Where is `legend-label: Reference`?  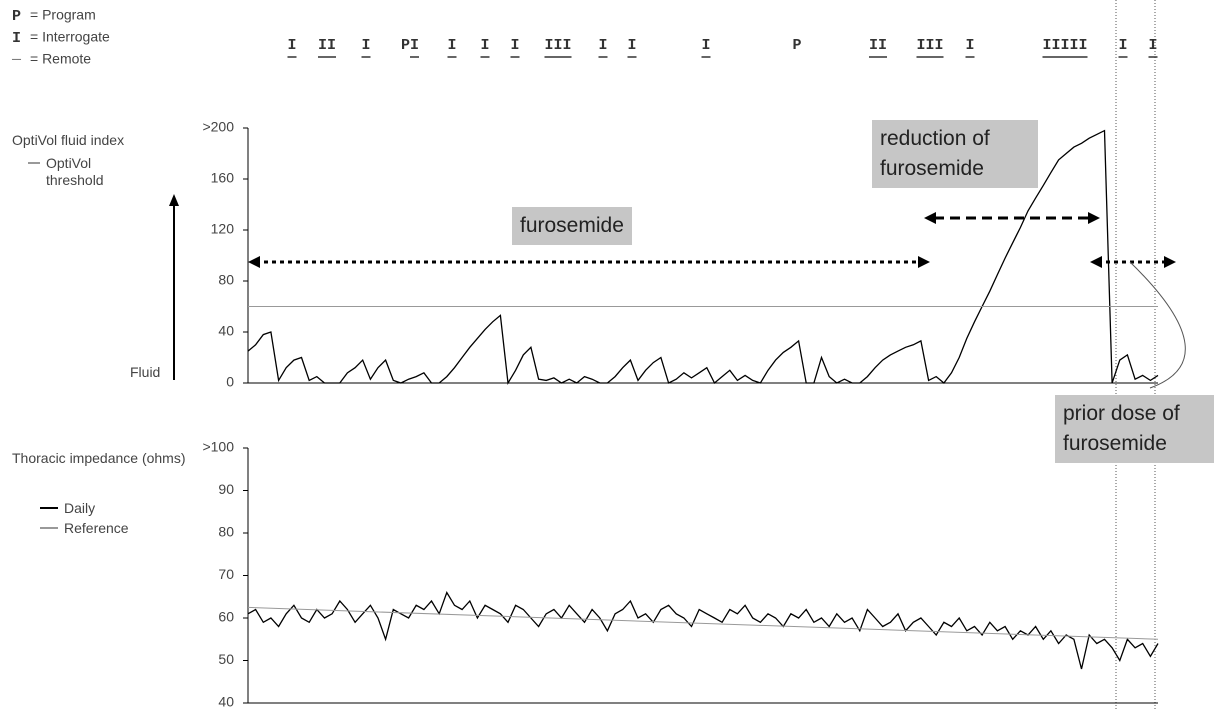
legend-label: Reference is located at coordinates (96, 528).